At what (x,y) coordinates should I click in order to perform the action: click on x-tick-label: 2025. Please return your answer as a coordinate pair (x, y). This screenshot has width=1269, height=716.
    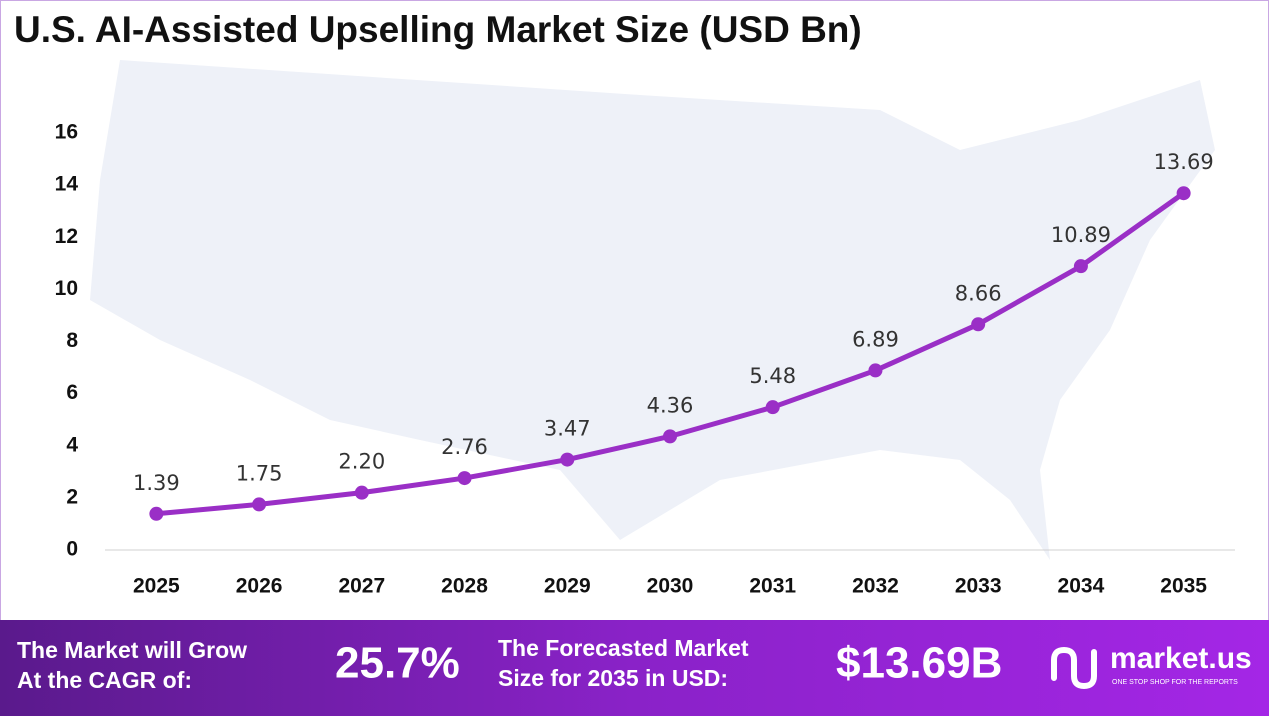
    Looking at the image, I should click on (156, 586).